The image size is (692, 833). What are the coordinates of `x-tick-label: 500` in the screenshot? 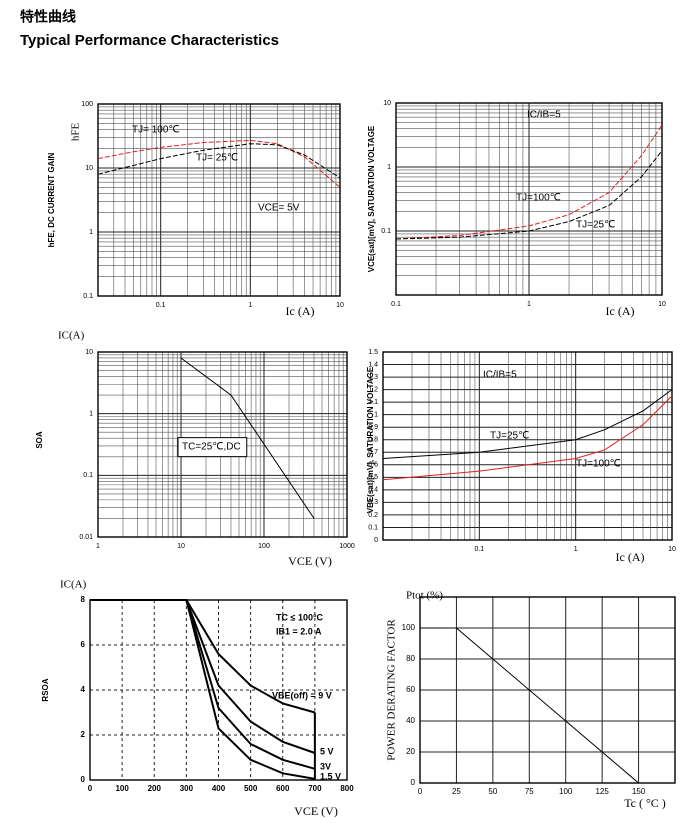 It's located at (251, 788).